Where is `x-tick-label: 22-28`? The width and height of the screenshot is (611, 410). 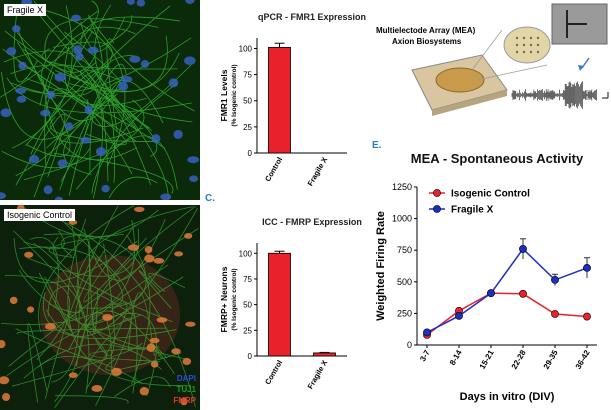 x-tick-label: 22-28 is located at coordinates (519, 359).